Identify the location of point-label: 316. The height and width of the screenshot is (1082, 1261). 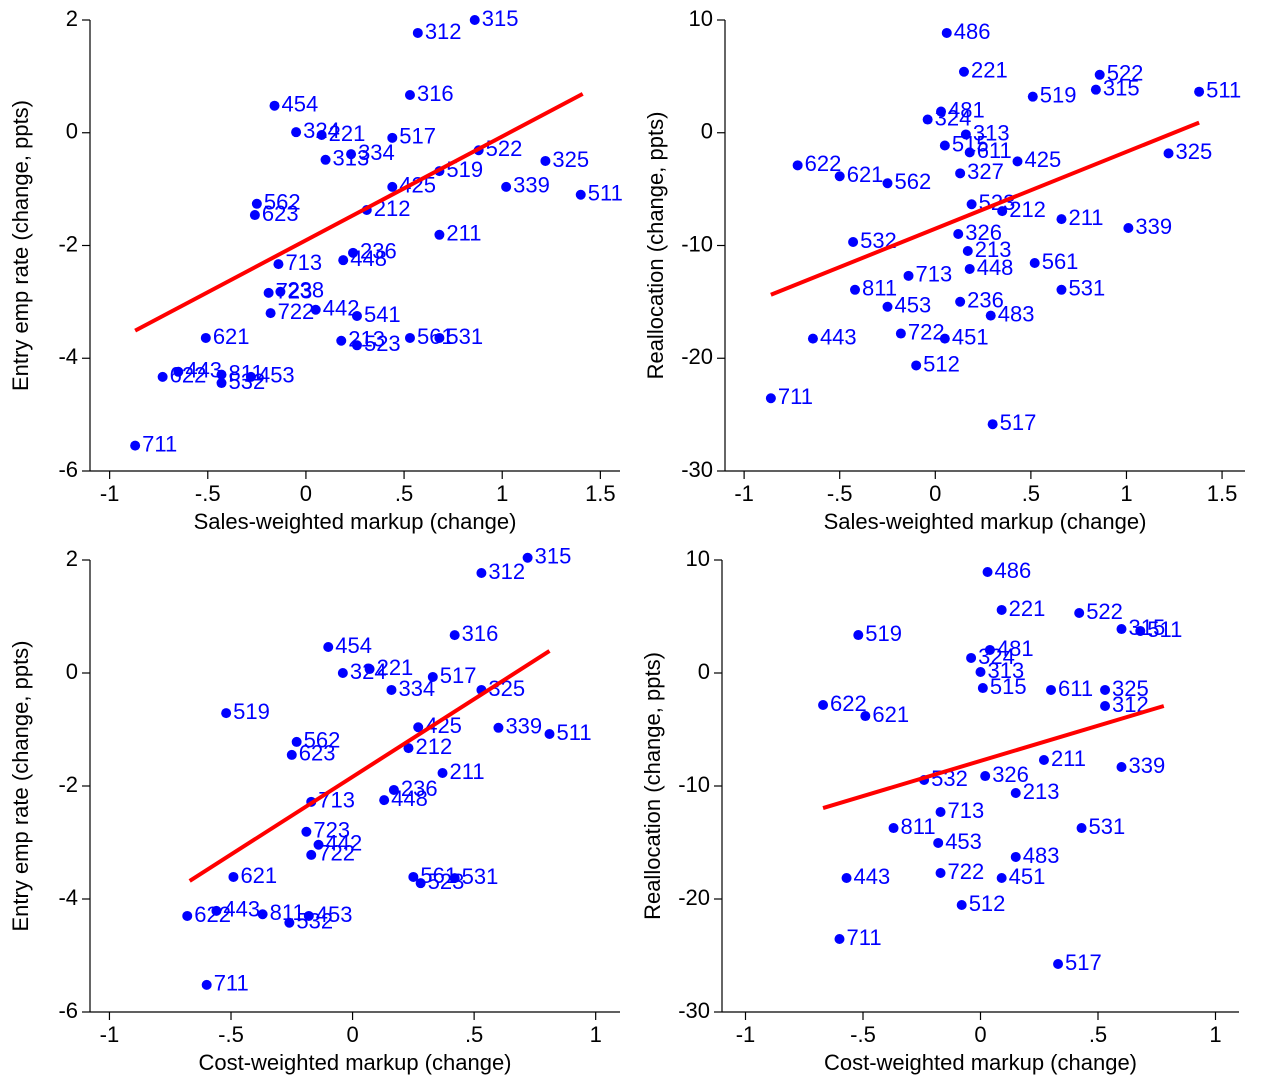
(480, 633).